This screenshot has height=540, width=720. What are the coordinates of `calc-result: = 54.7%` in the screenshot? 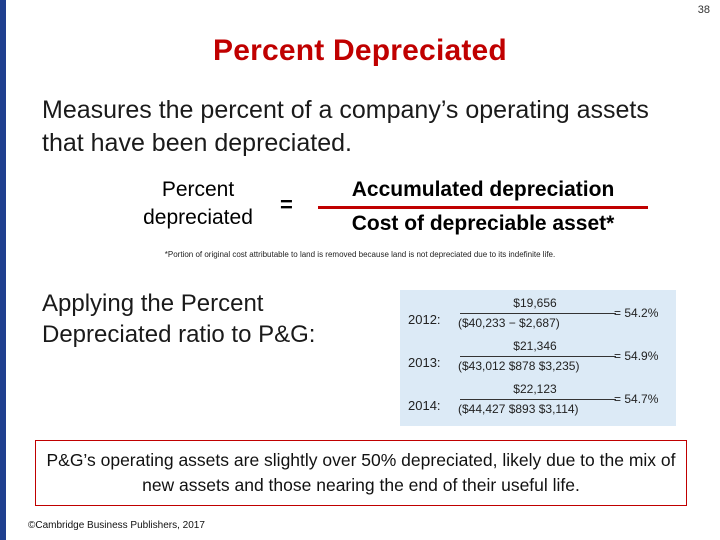 It's located at (636, 399).